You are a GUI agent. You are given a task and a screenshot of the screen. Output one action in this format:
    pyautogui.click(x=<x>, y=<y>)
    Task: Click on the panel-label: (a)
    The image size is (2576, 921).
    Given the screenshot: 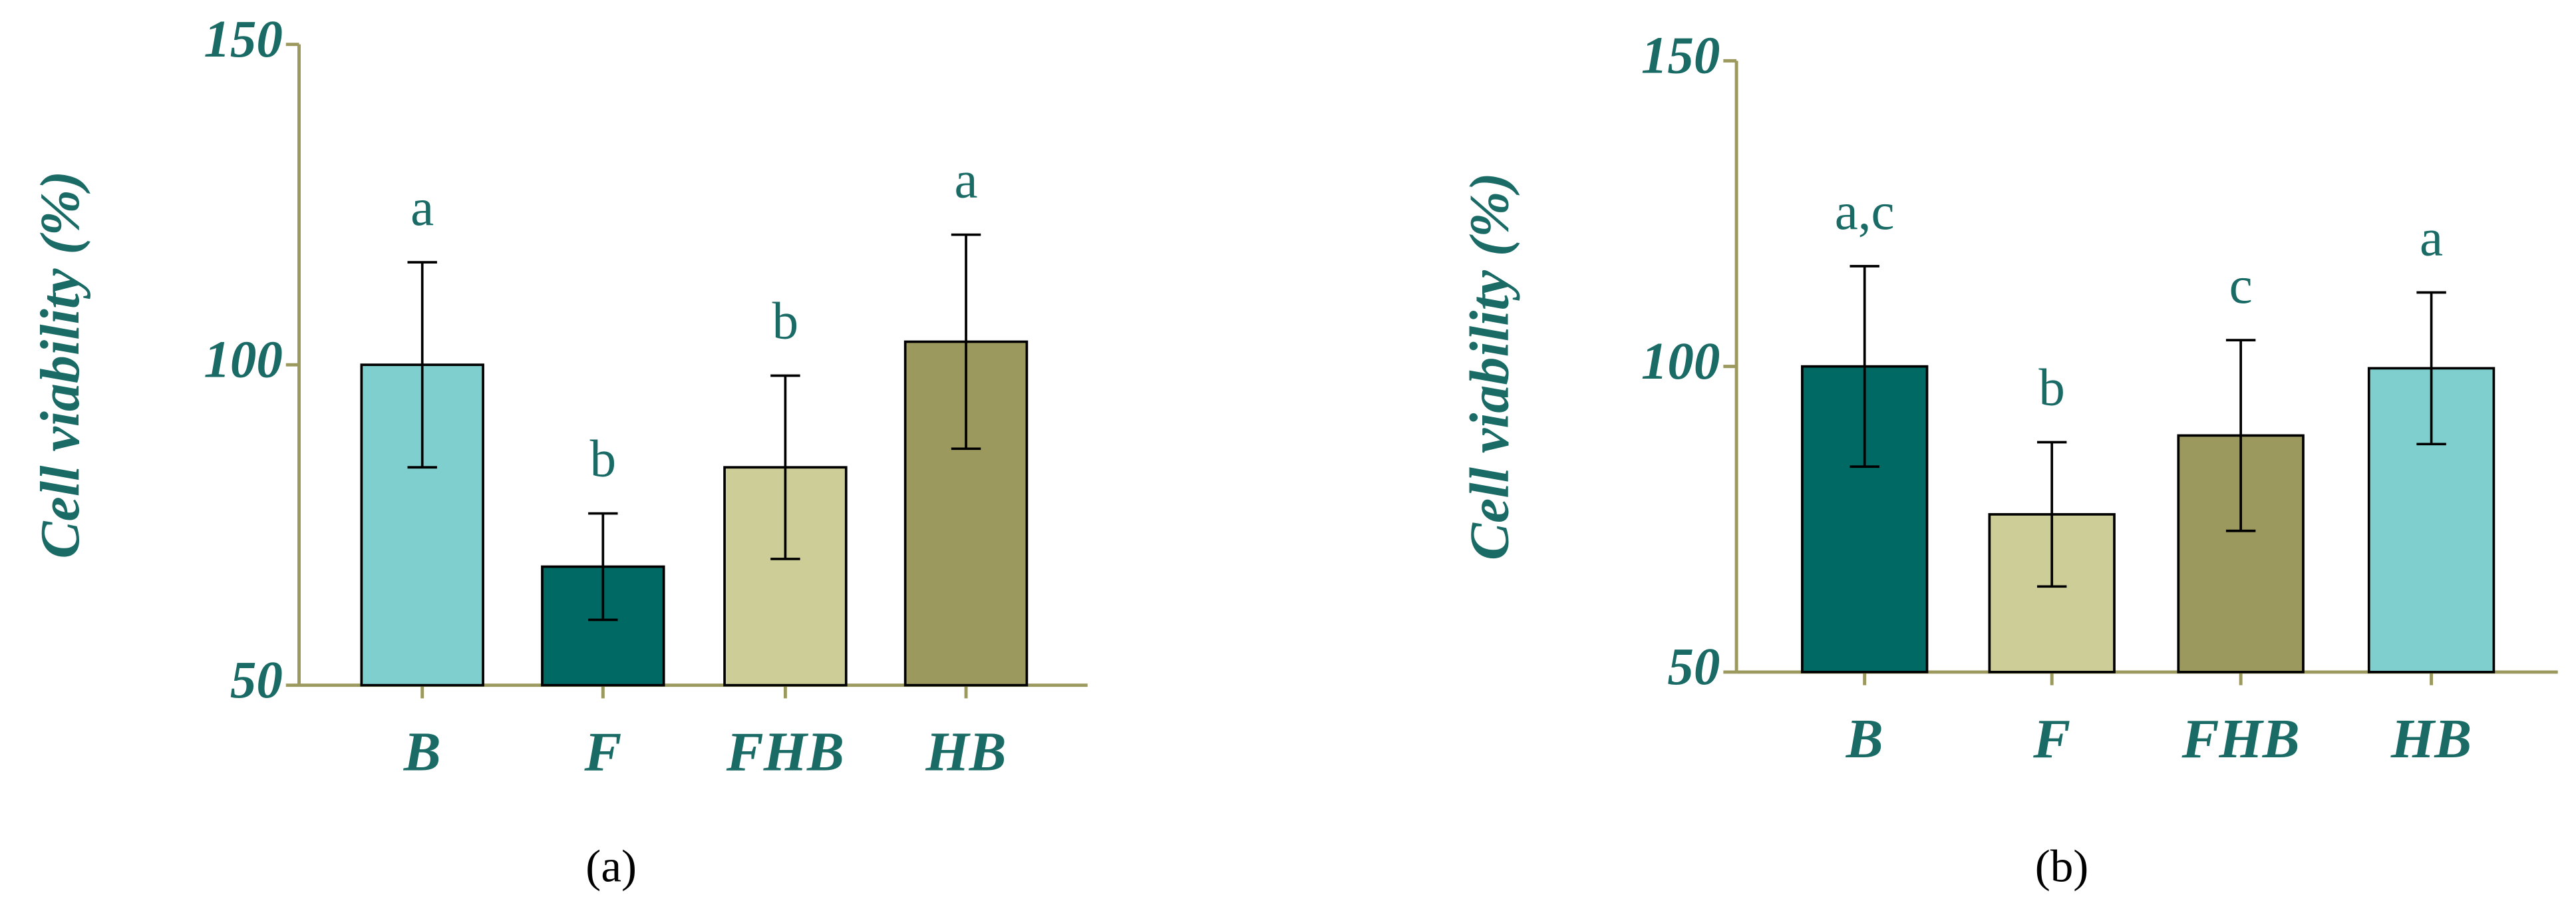 What is the action you would take?
    pyautogui.click(x=611, y=866)
    